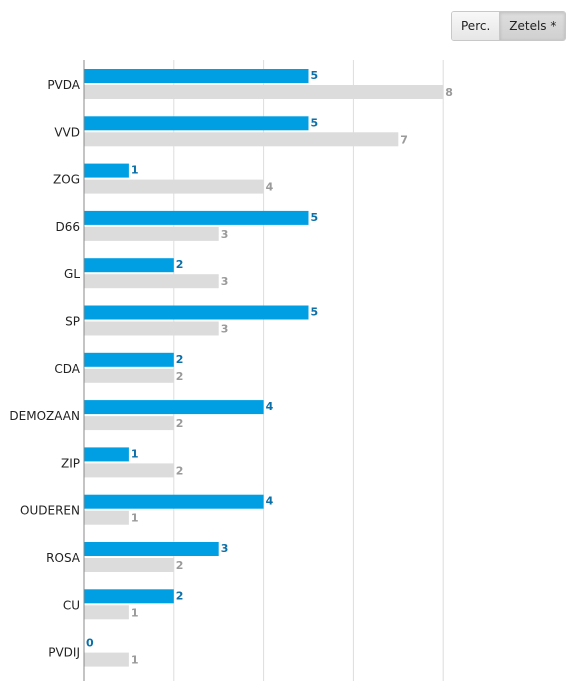  I want to click on category-label: PVDA, so click(63, 85).